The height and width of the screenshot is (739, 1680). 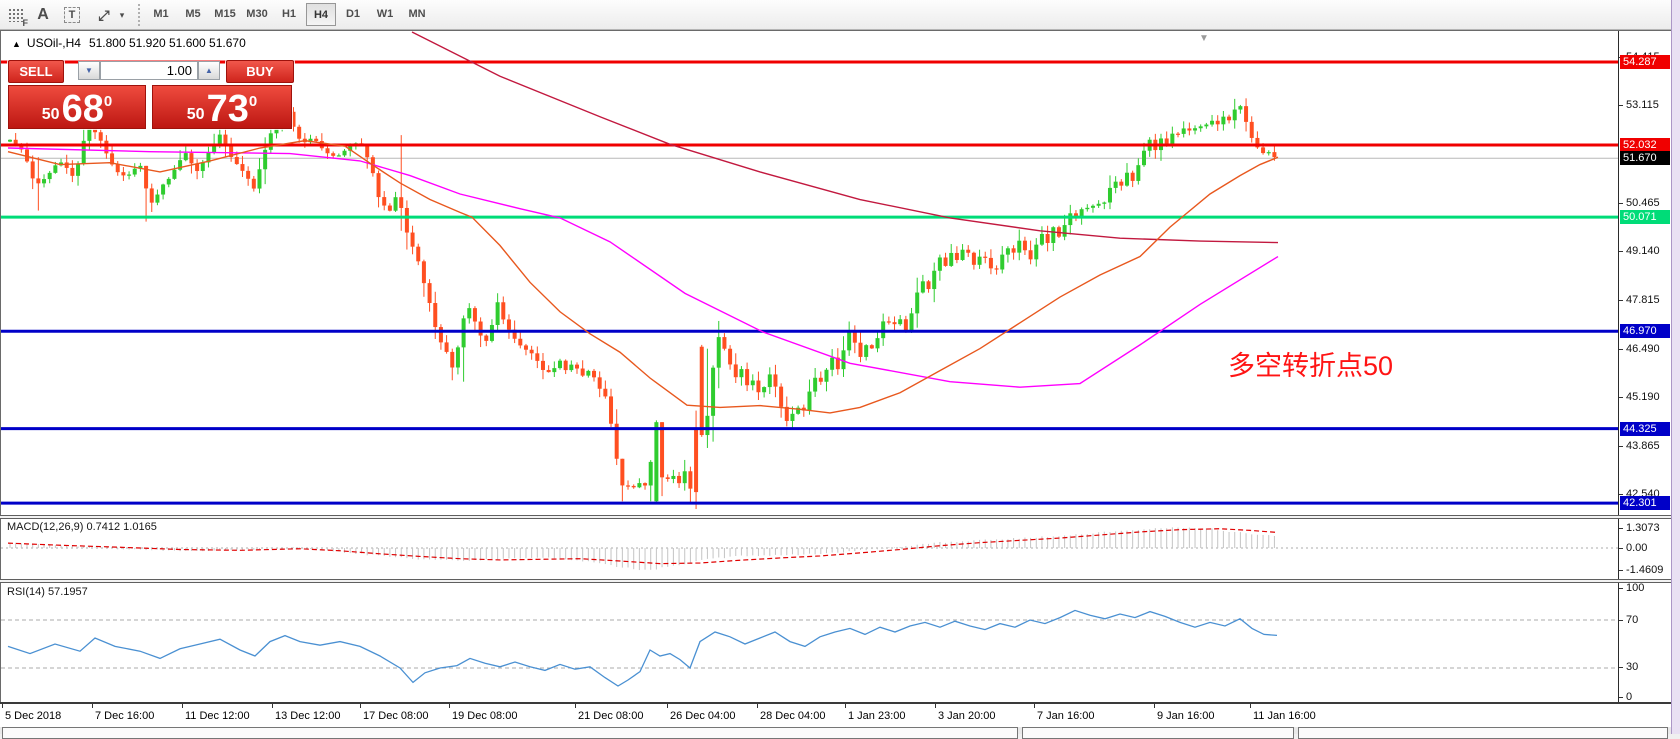 I want to click on sell-price-box: 50 68 0, so click(x=77, y=107).